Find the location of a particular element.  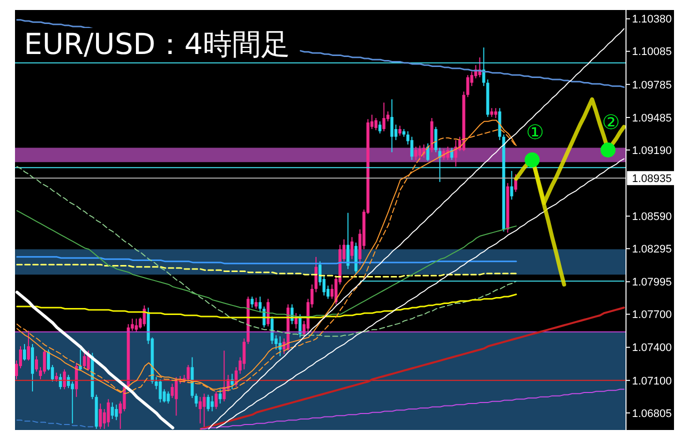

data-label: ① is located at coordinates (535, 132).